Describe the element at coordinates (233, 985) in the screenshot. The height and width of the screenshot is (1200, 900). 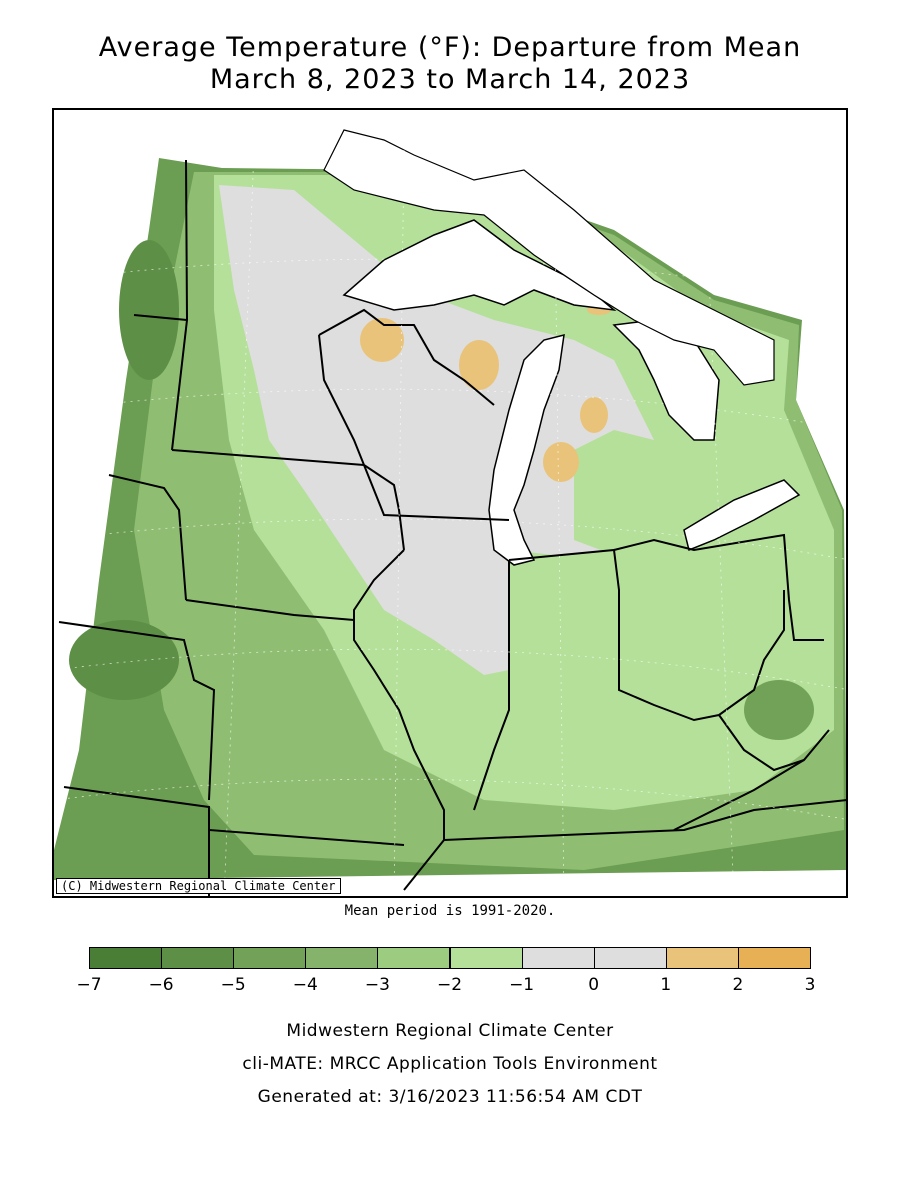
I see `legend-tick-label: −5` at that location.